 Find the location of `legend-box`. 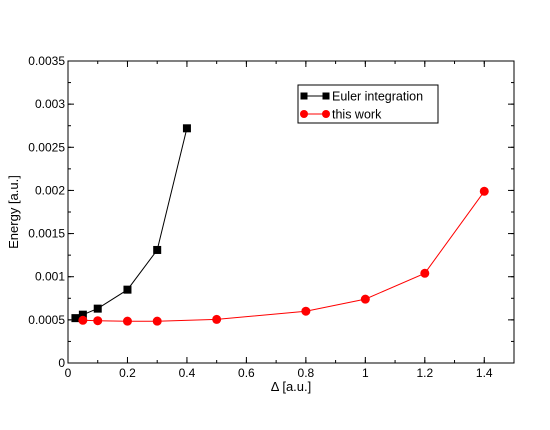

legend-box is located at coordinates (368, 104).